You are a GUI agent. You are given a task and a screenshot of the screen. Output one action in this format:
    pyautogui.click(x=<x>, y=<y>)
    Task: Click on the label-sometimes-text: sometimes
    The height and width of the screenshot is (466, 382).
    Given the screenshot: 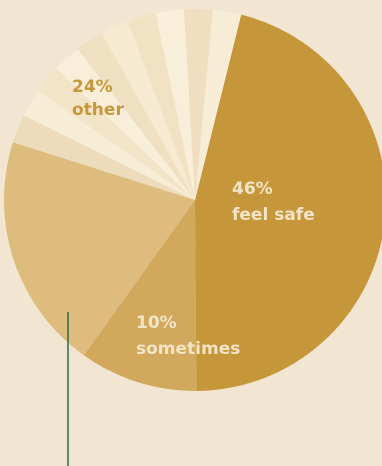 What is the action you would take?
    pyautogui.click(x=188, y=349)
    